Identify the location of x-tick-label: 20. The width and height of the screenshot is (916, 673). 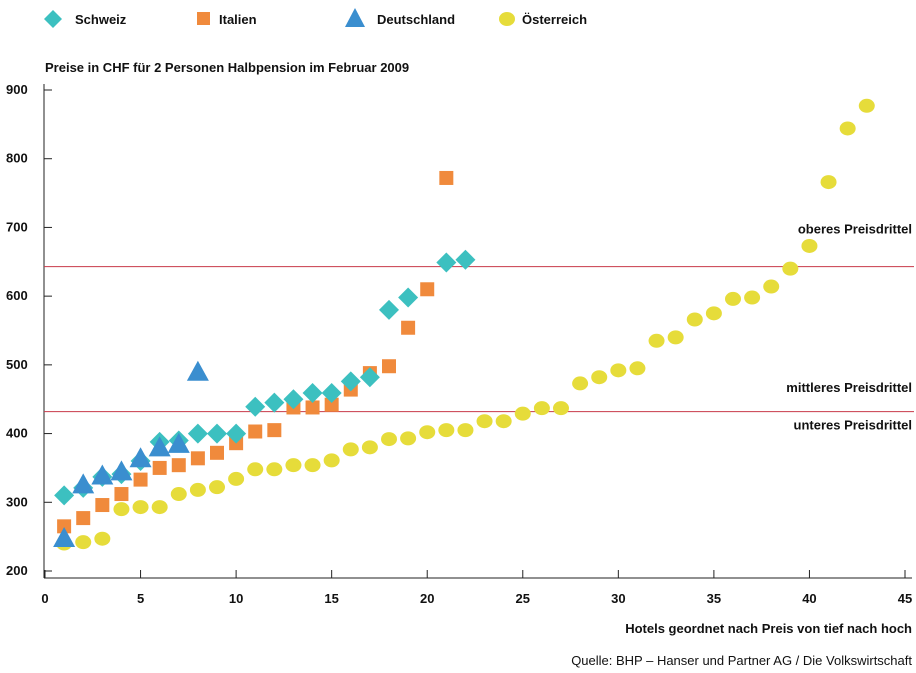
(427, 598).